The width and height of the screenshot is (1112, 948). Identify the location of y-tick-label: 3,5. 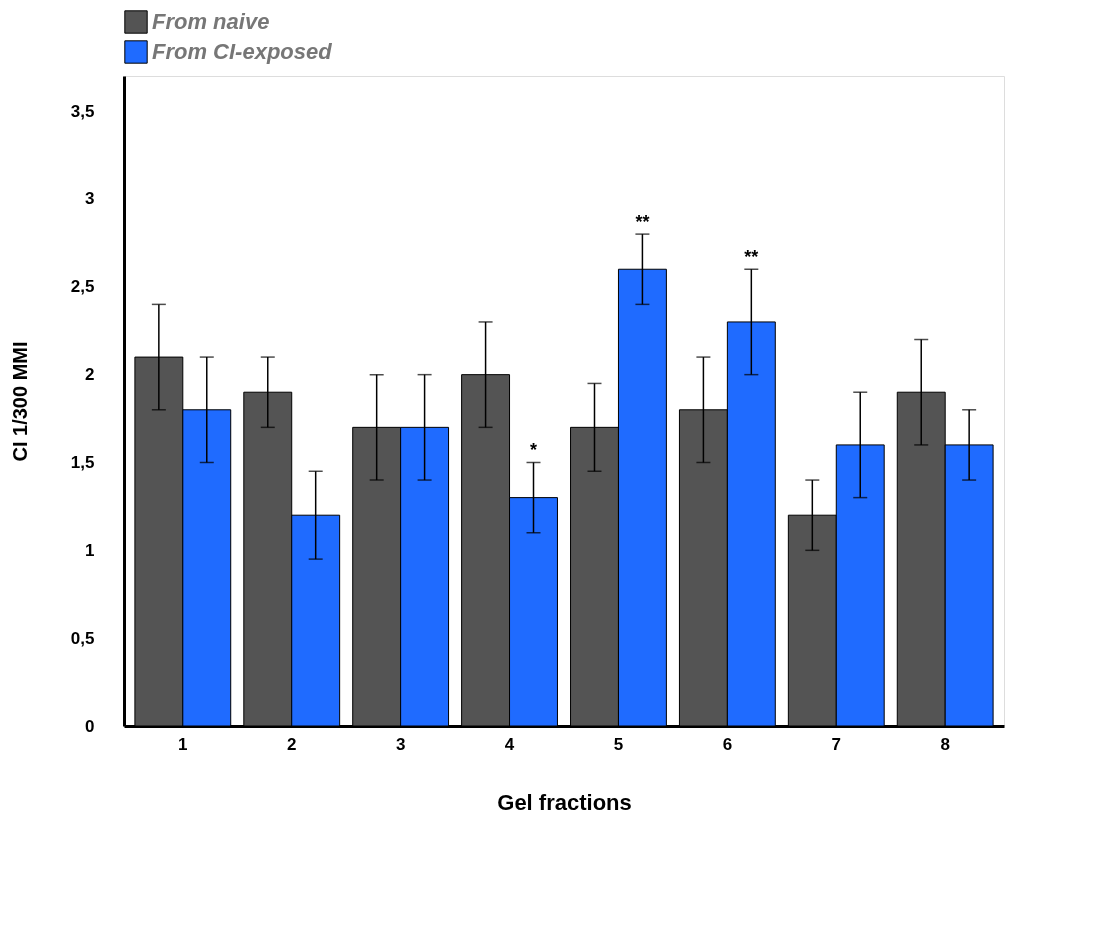
(82, 111).